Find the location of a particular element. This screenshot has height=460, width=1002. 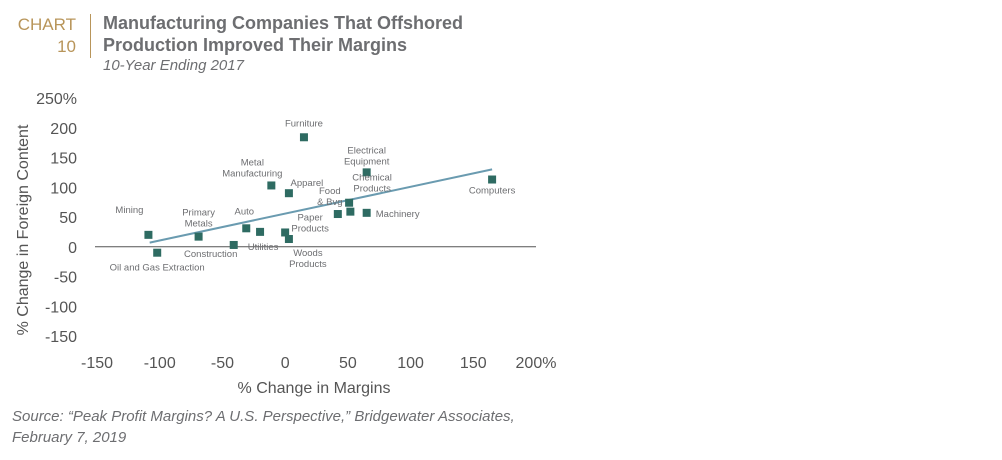

title-line-2: Production Improved Their Margins is located at coordinates (255, 45).